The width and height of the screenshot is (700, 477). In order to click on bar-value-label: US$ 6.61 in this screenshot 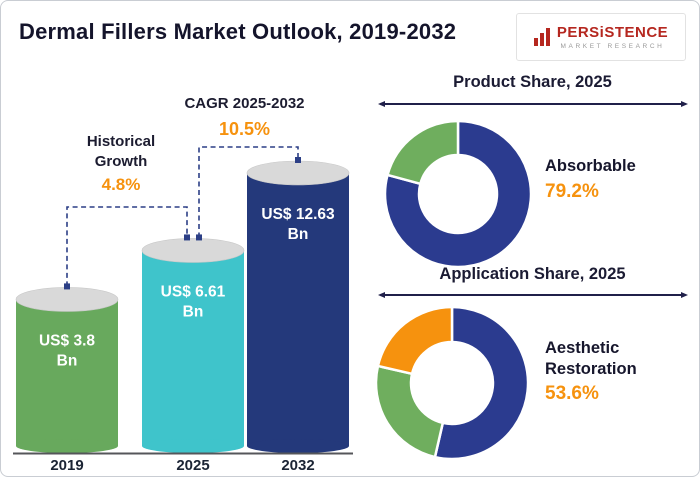, I will do `click(193, 291)`.